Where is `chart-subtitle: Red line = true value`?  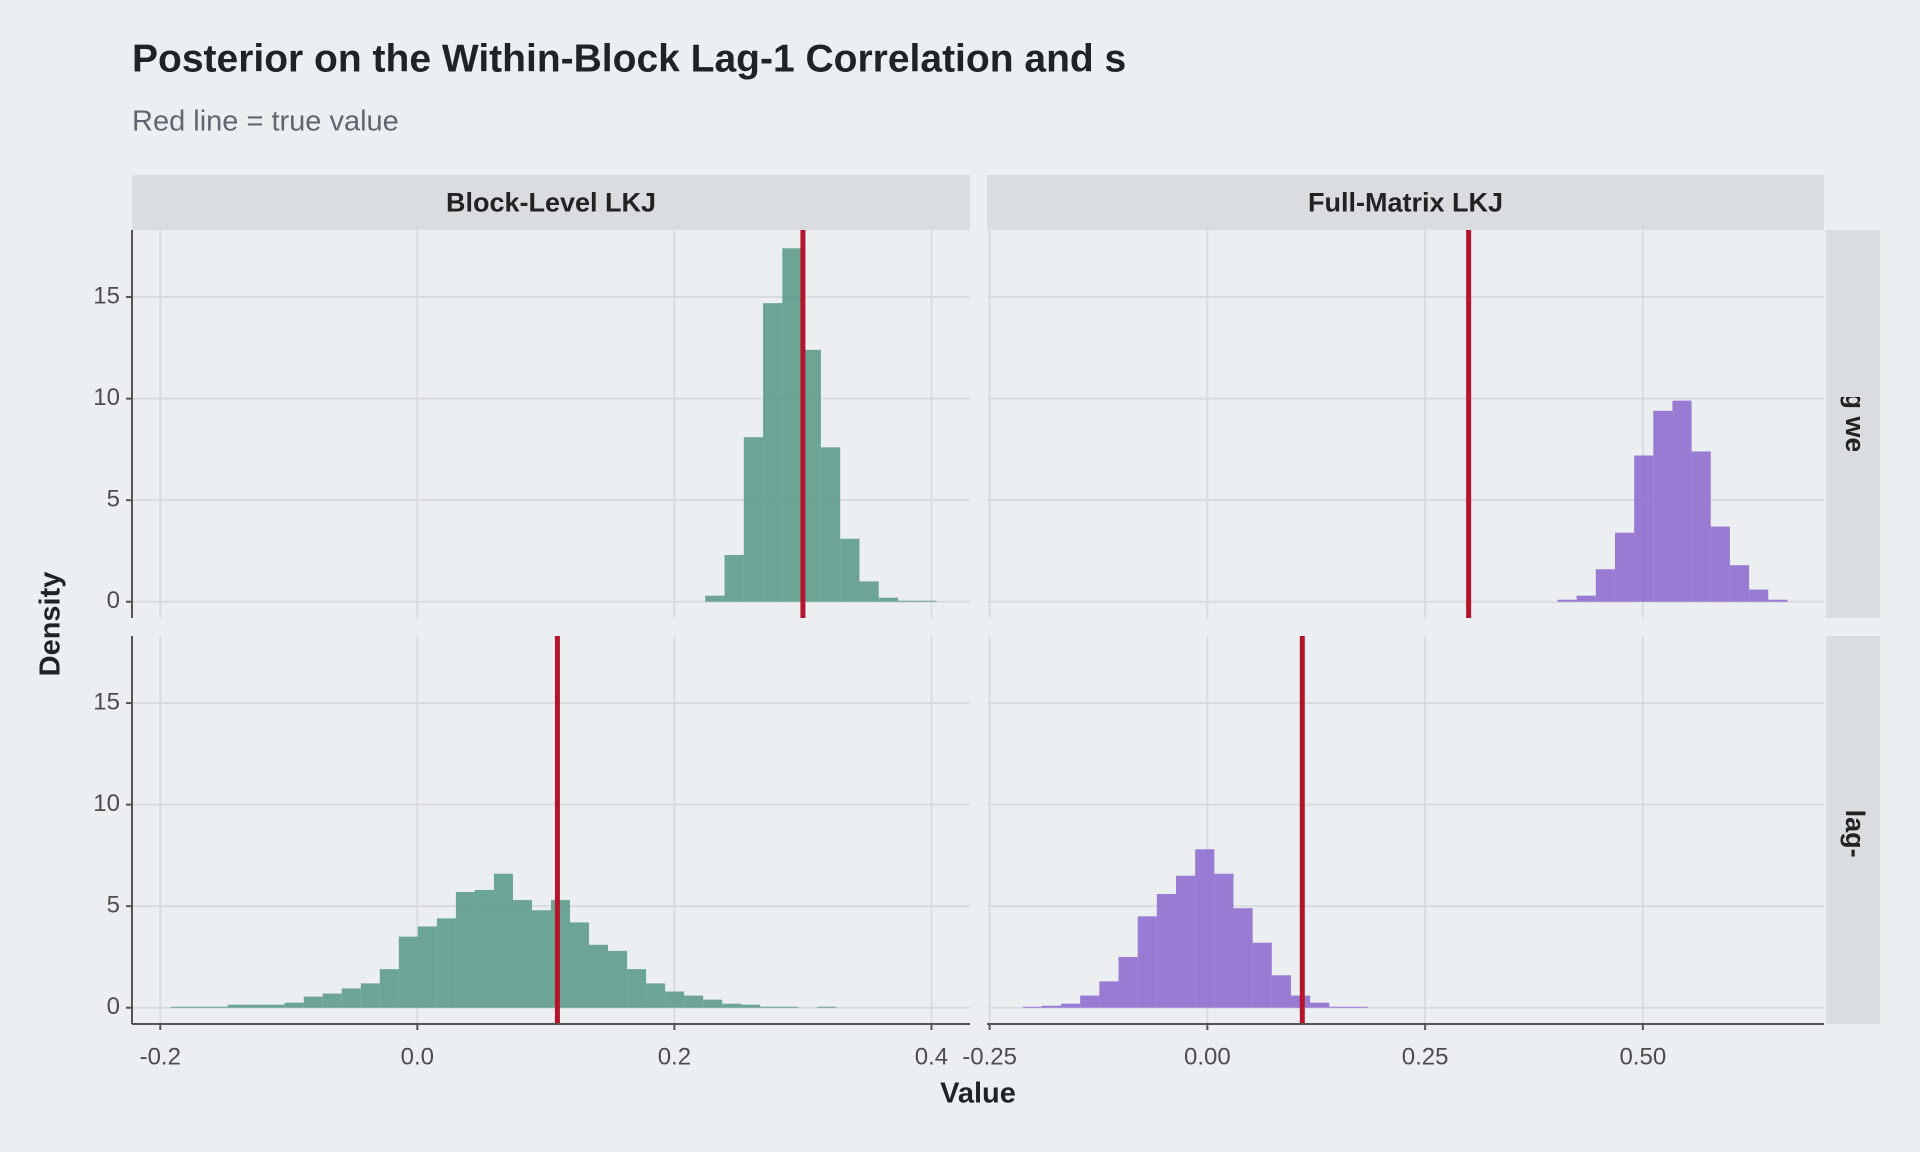 chart-subtitle: Red line = true value is located at coordinates (265, 122).